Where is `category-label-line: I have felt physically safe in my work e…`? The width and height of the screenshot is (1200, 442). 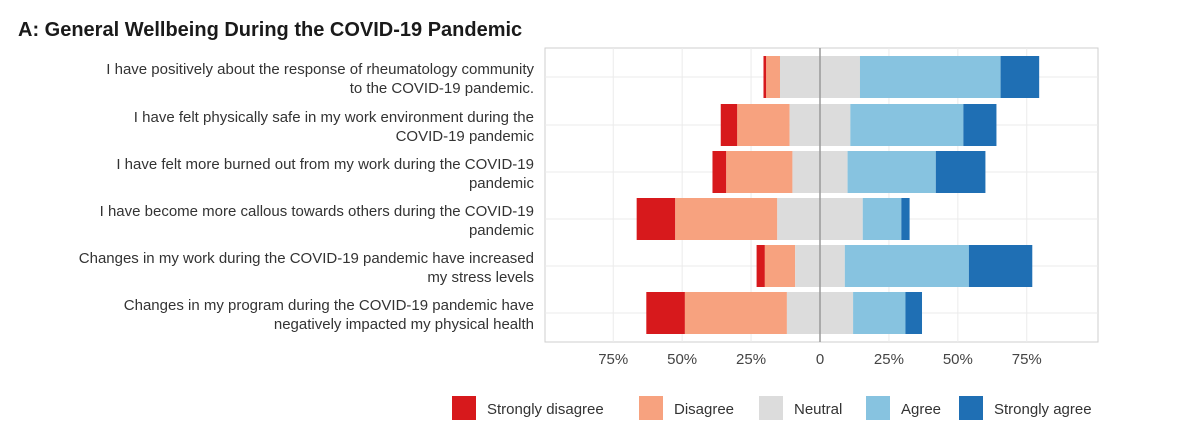
category-label-line: I have felt physically safe in my work e… is located at coordinates (334, 117).